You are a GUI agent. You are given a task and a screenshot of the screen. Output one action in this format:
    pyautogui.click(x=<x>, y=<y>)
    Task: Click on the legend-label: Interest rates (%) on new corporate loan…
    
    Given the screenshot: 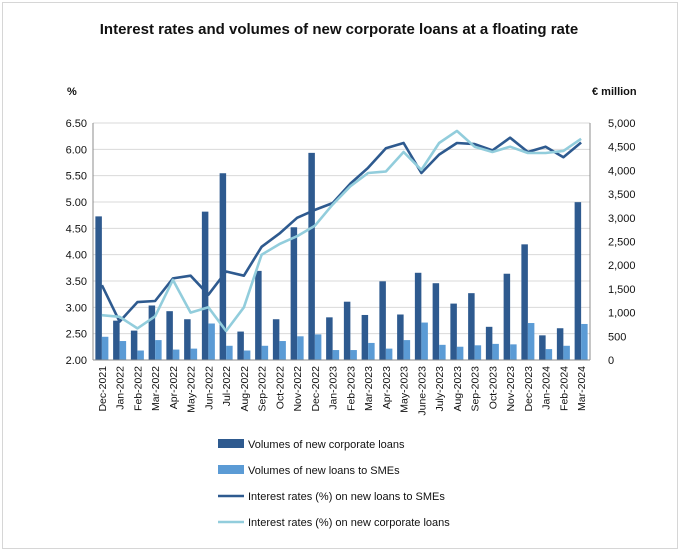 What is the action you would take?
    pyautogui.click(x=349, y=523)
    